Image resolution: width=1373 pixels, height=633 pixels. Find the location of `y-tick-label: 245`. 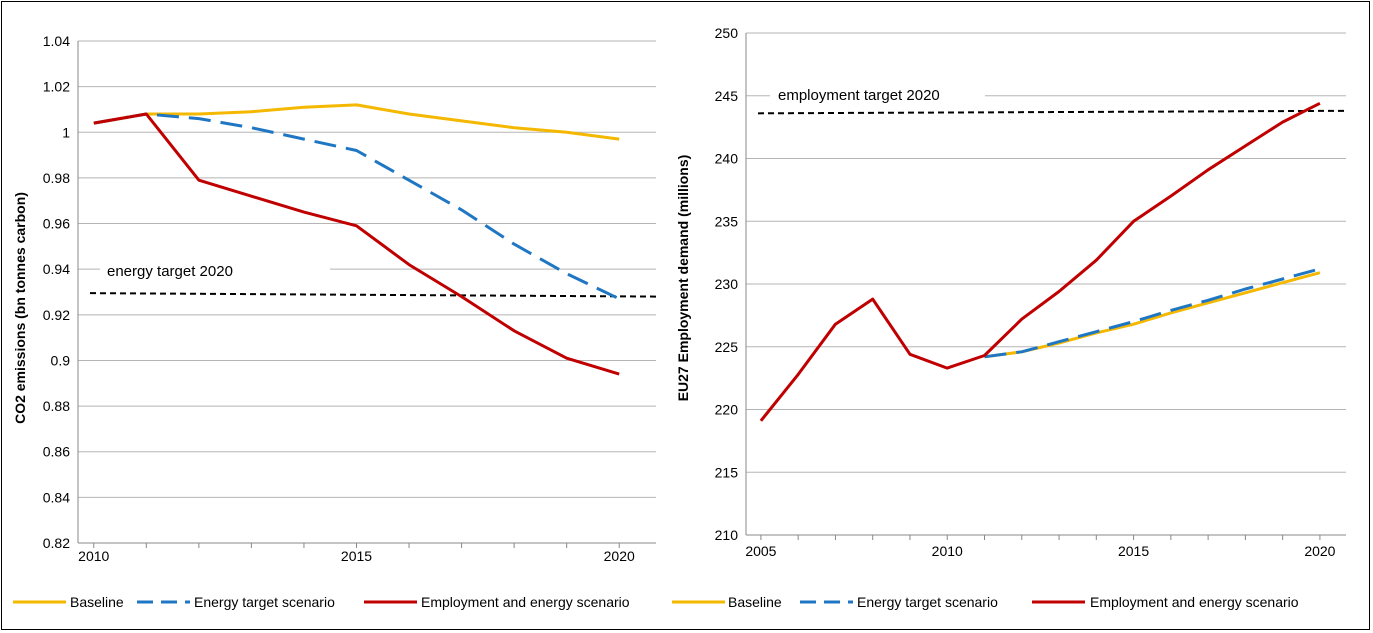

y-tick-label: 245 is located at coordinates (727, 96).